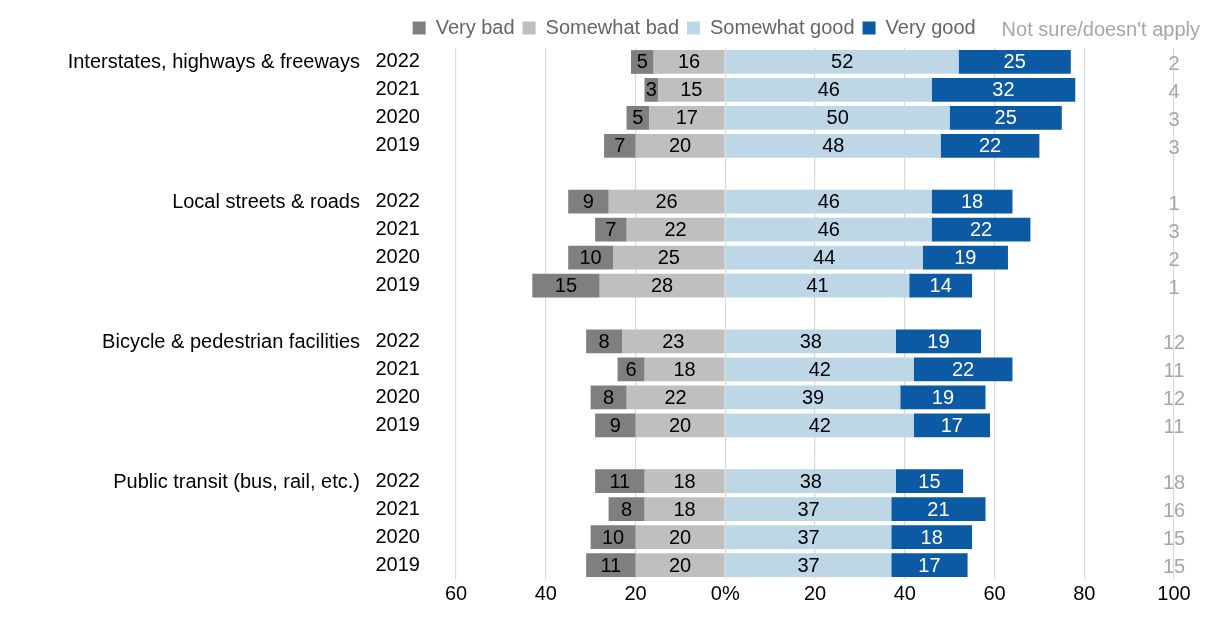  What do you see at coordinates (1174, 592) in the screenshot?
I see `x-tick-label: 100` at bounding box center [1174, 592].